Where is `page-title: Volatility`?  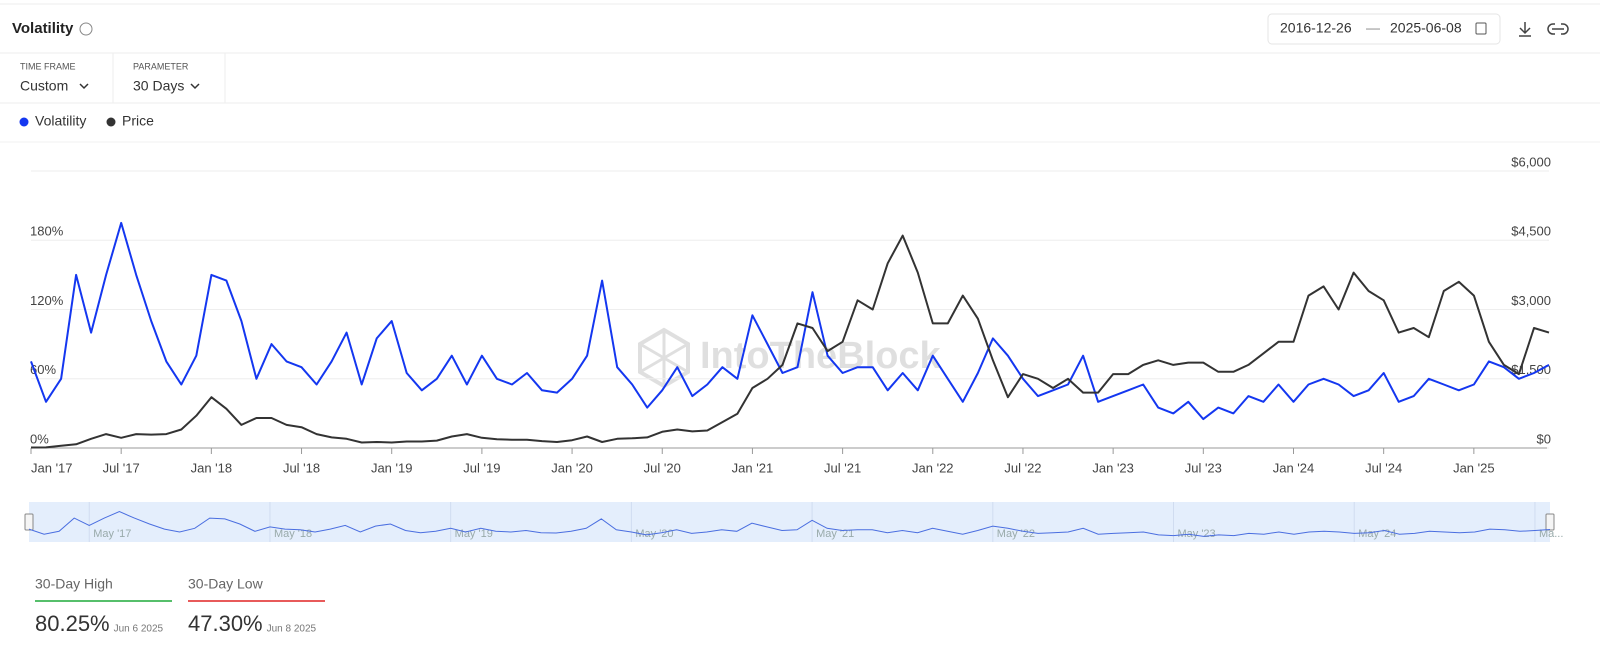
page-title: Volatility is located at coordinates (43, 28).